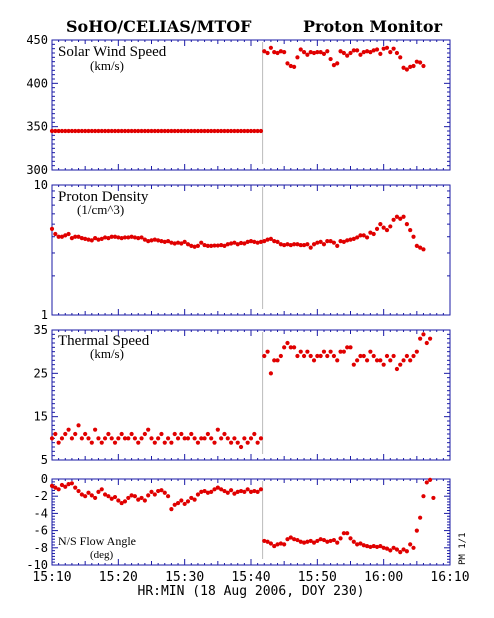  Describe the element at coordinates (107, 65) in the screenshot. I see `panel-unit: (km/s)` at that location.